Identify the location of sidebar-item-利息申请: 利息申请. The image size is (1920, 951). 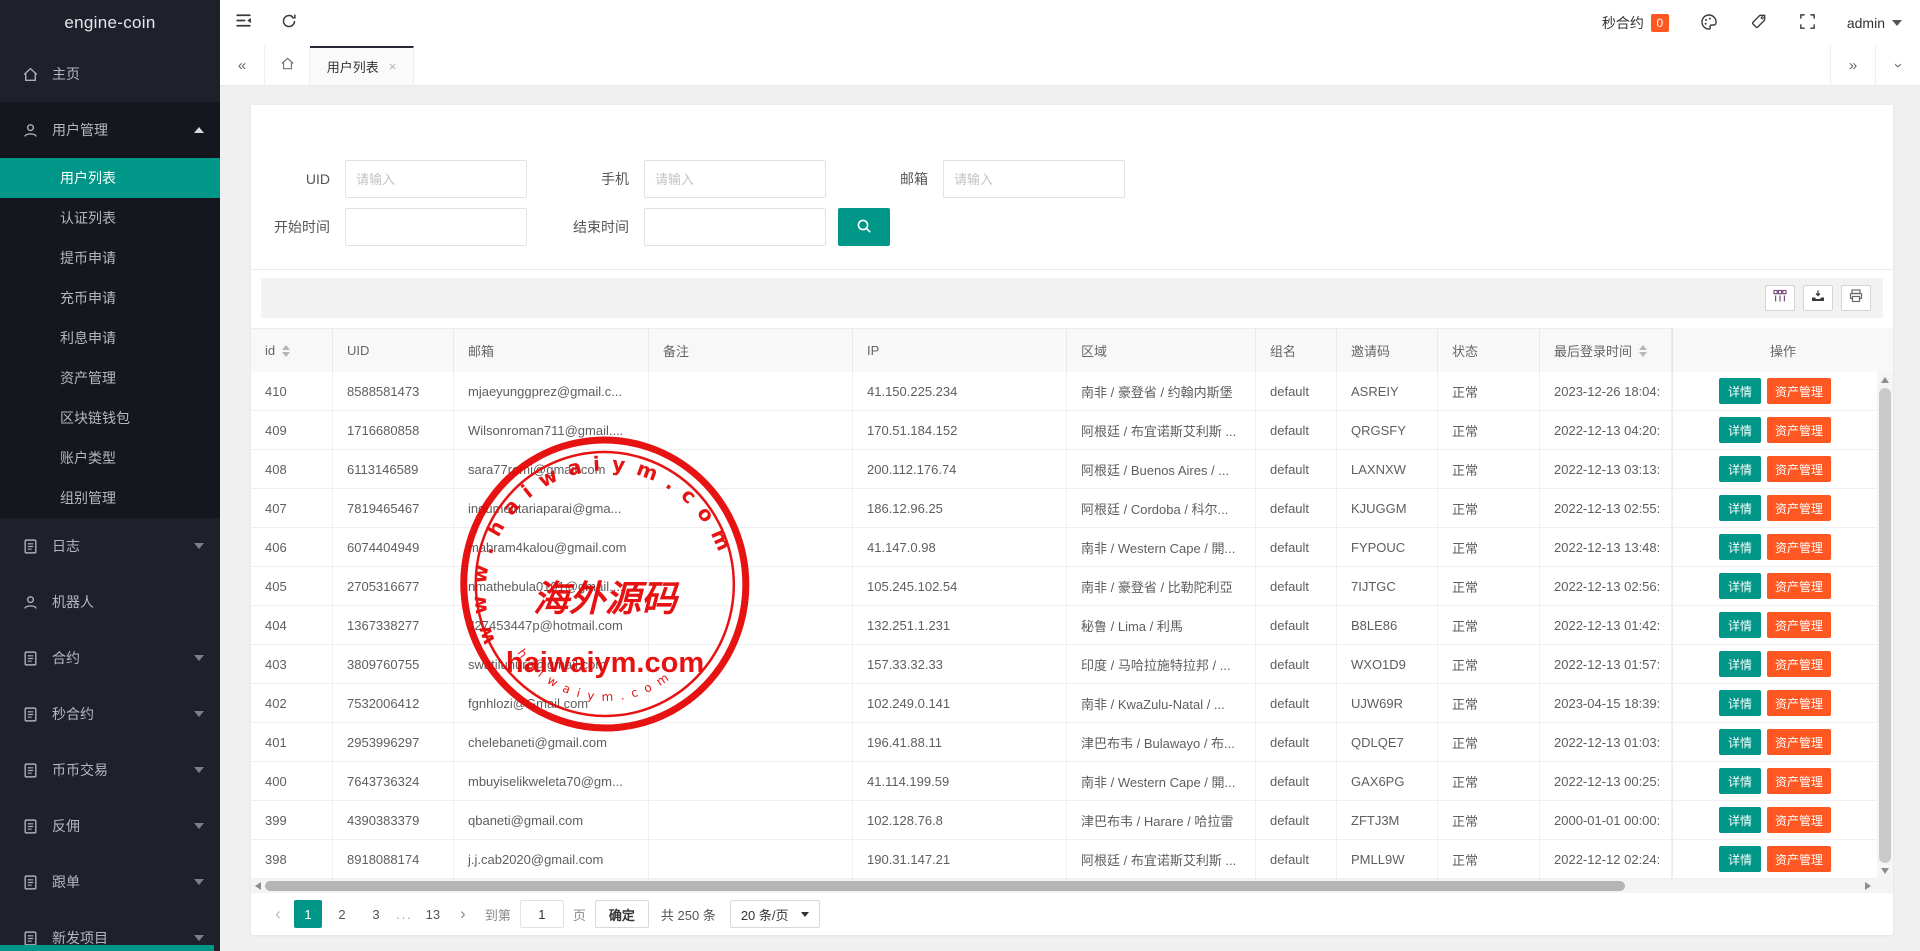
(110, 338).